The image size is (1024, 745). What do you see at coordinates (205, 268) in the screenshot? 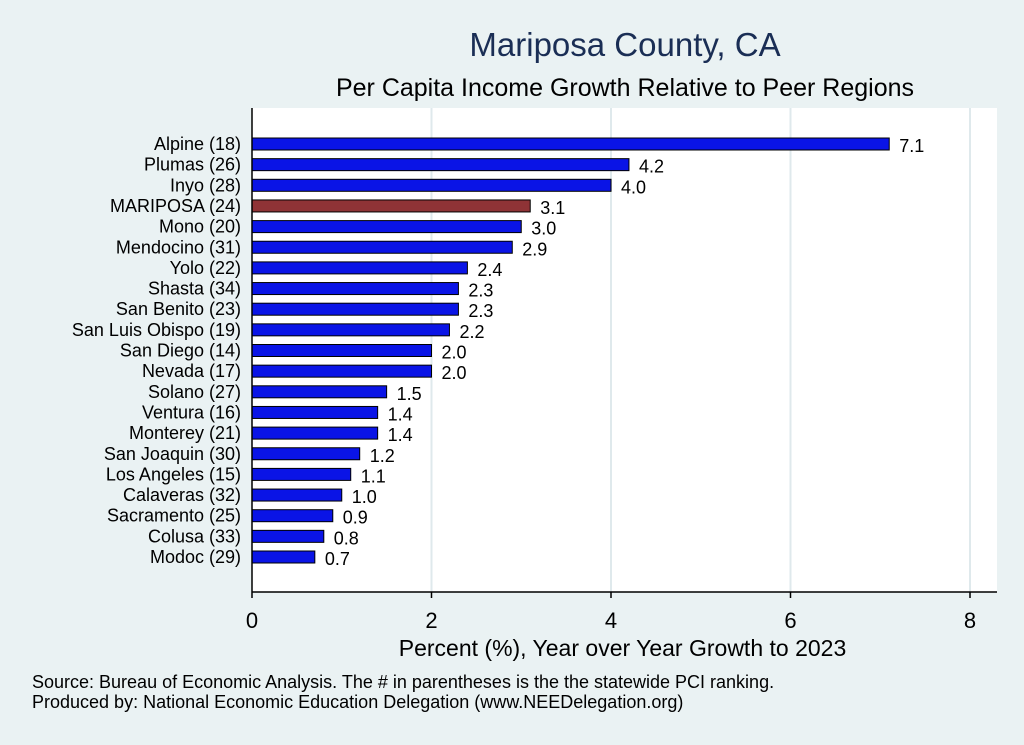
I see `category-label: Yolo (22)` at bounding box center [205, 268].